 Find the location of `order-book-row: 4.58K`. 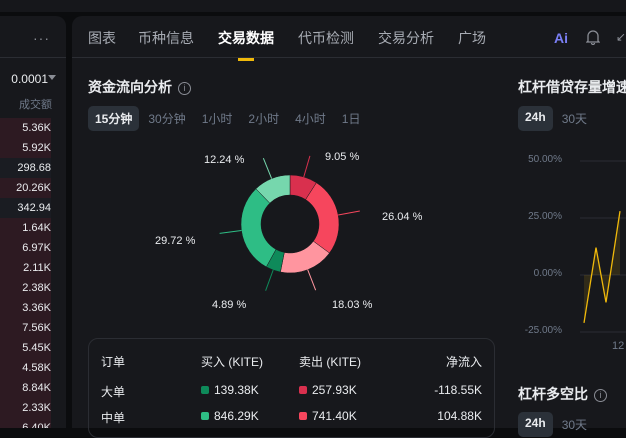

order-book-row: 4.58K is located at coordinates (25, 368).